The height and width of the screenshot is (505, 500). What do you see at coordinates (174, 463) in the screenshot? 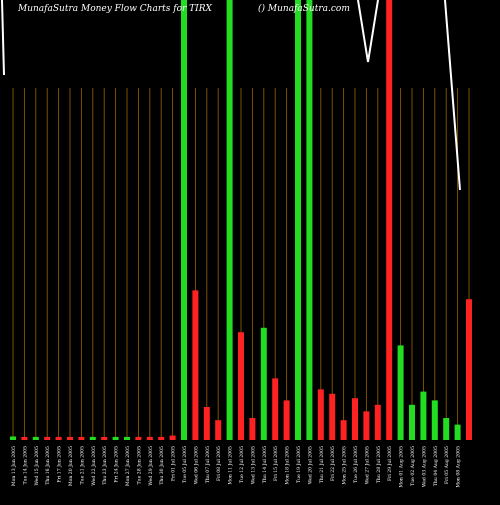
I see `x-tick-label: Fri 01 Jul 2005` at bounding box center [174, 463].